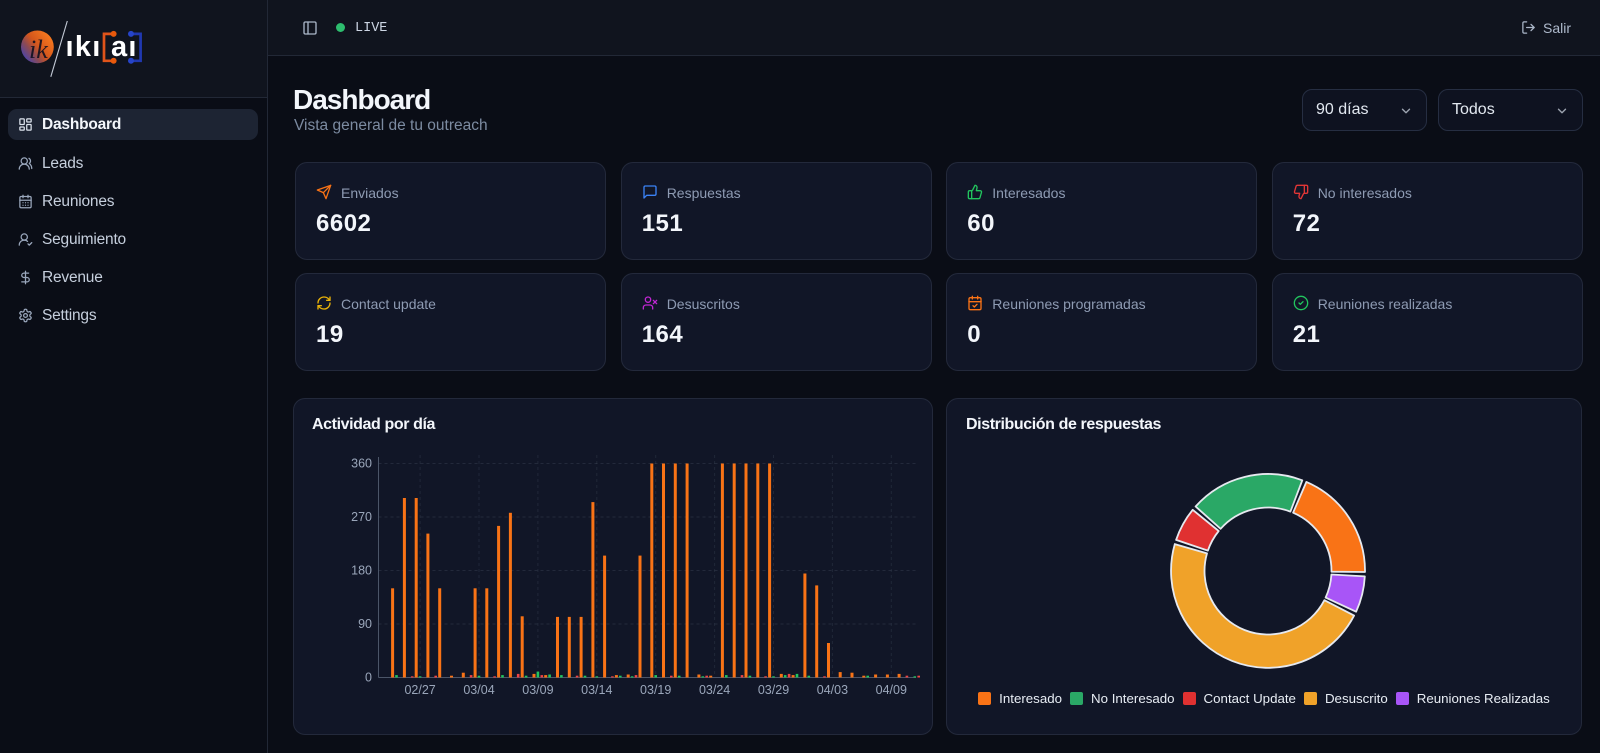 This screenshot has height=753, width=1600. Describe the element at coordinates (124, 47) in the screenshot. I see `svg-text: aı` at that location.